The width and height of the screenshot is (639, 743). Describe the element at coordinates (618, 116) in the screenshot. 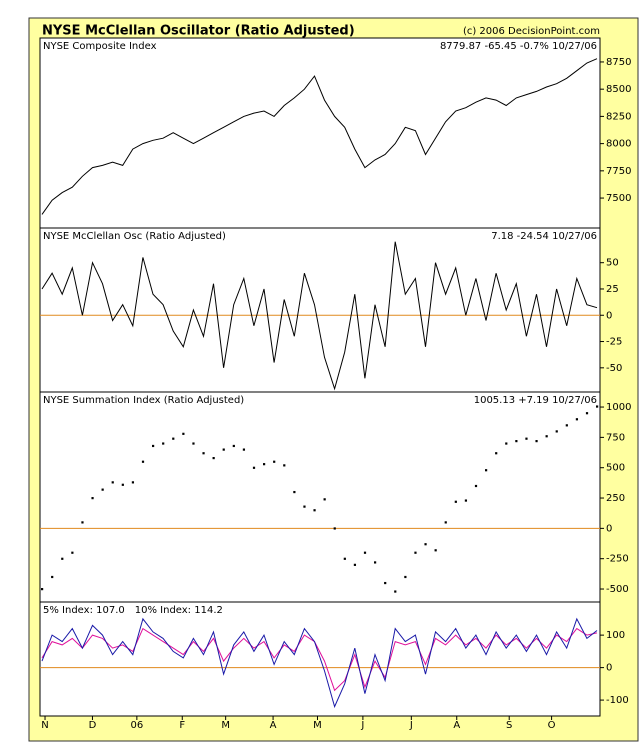

I see `y-tick-label: 8250` at that location.